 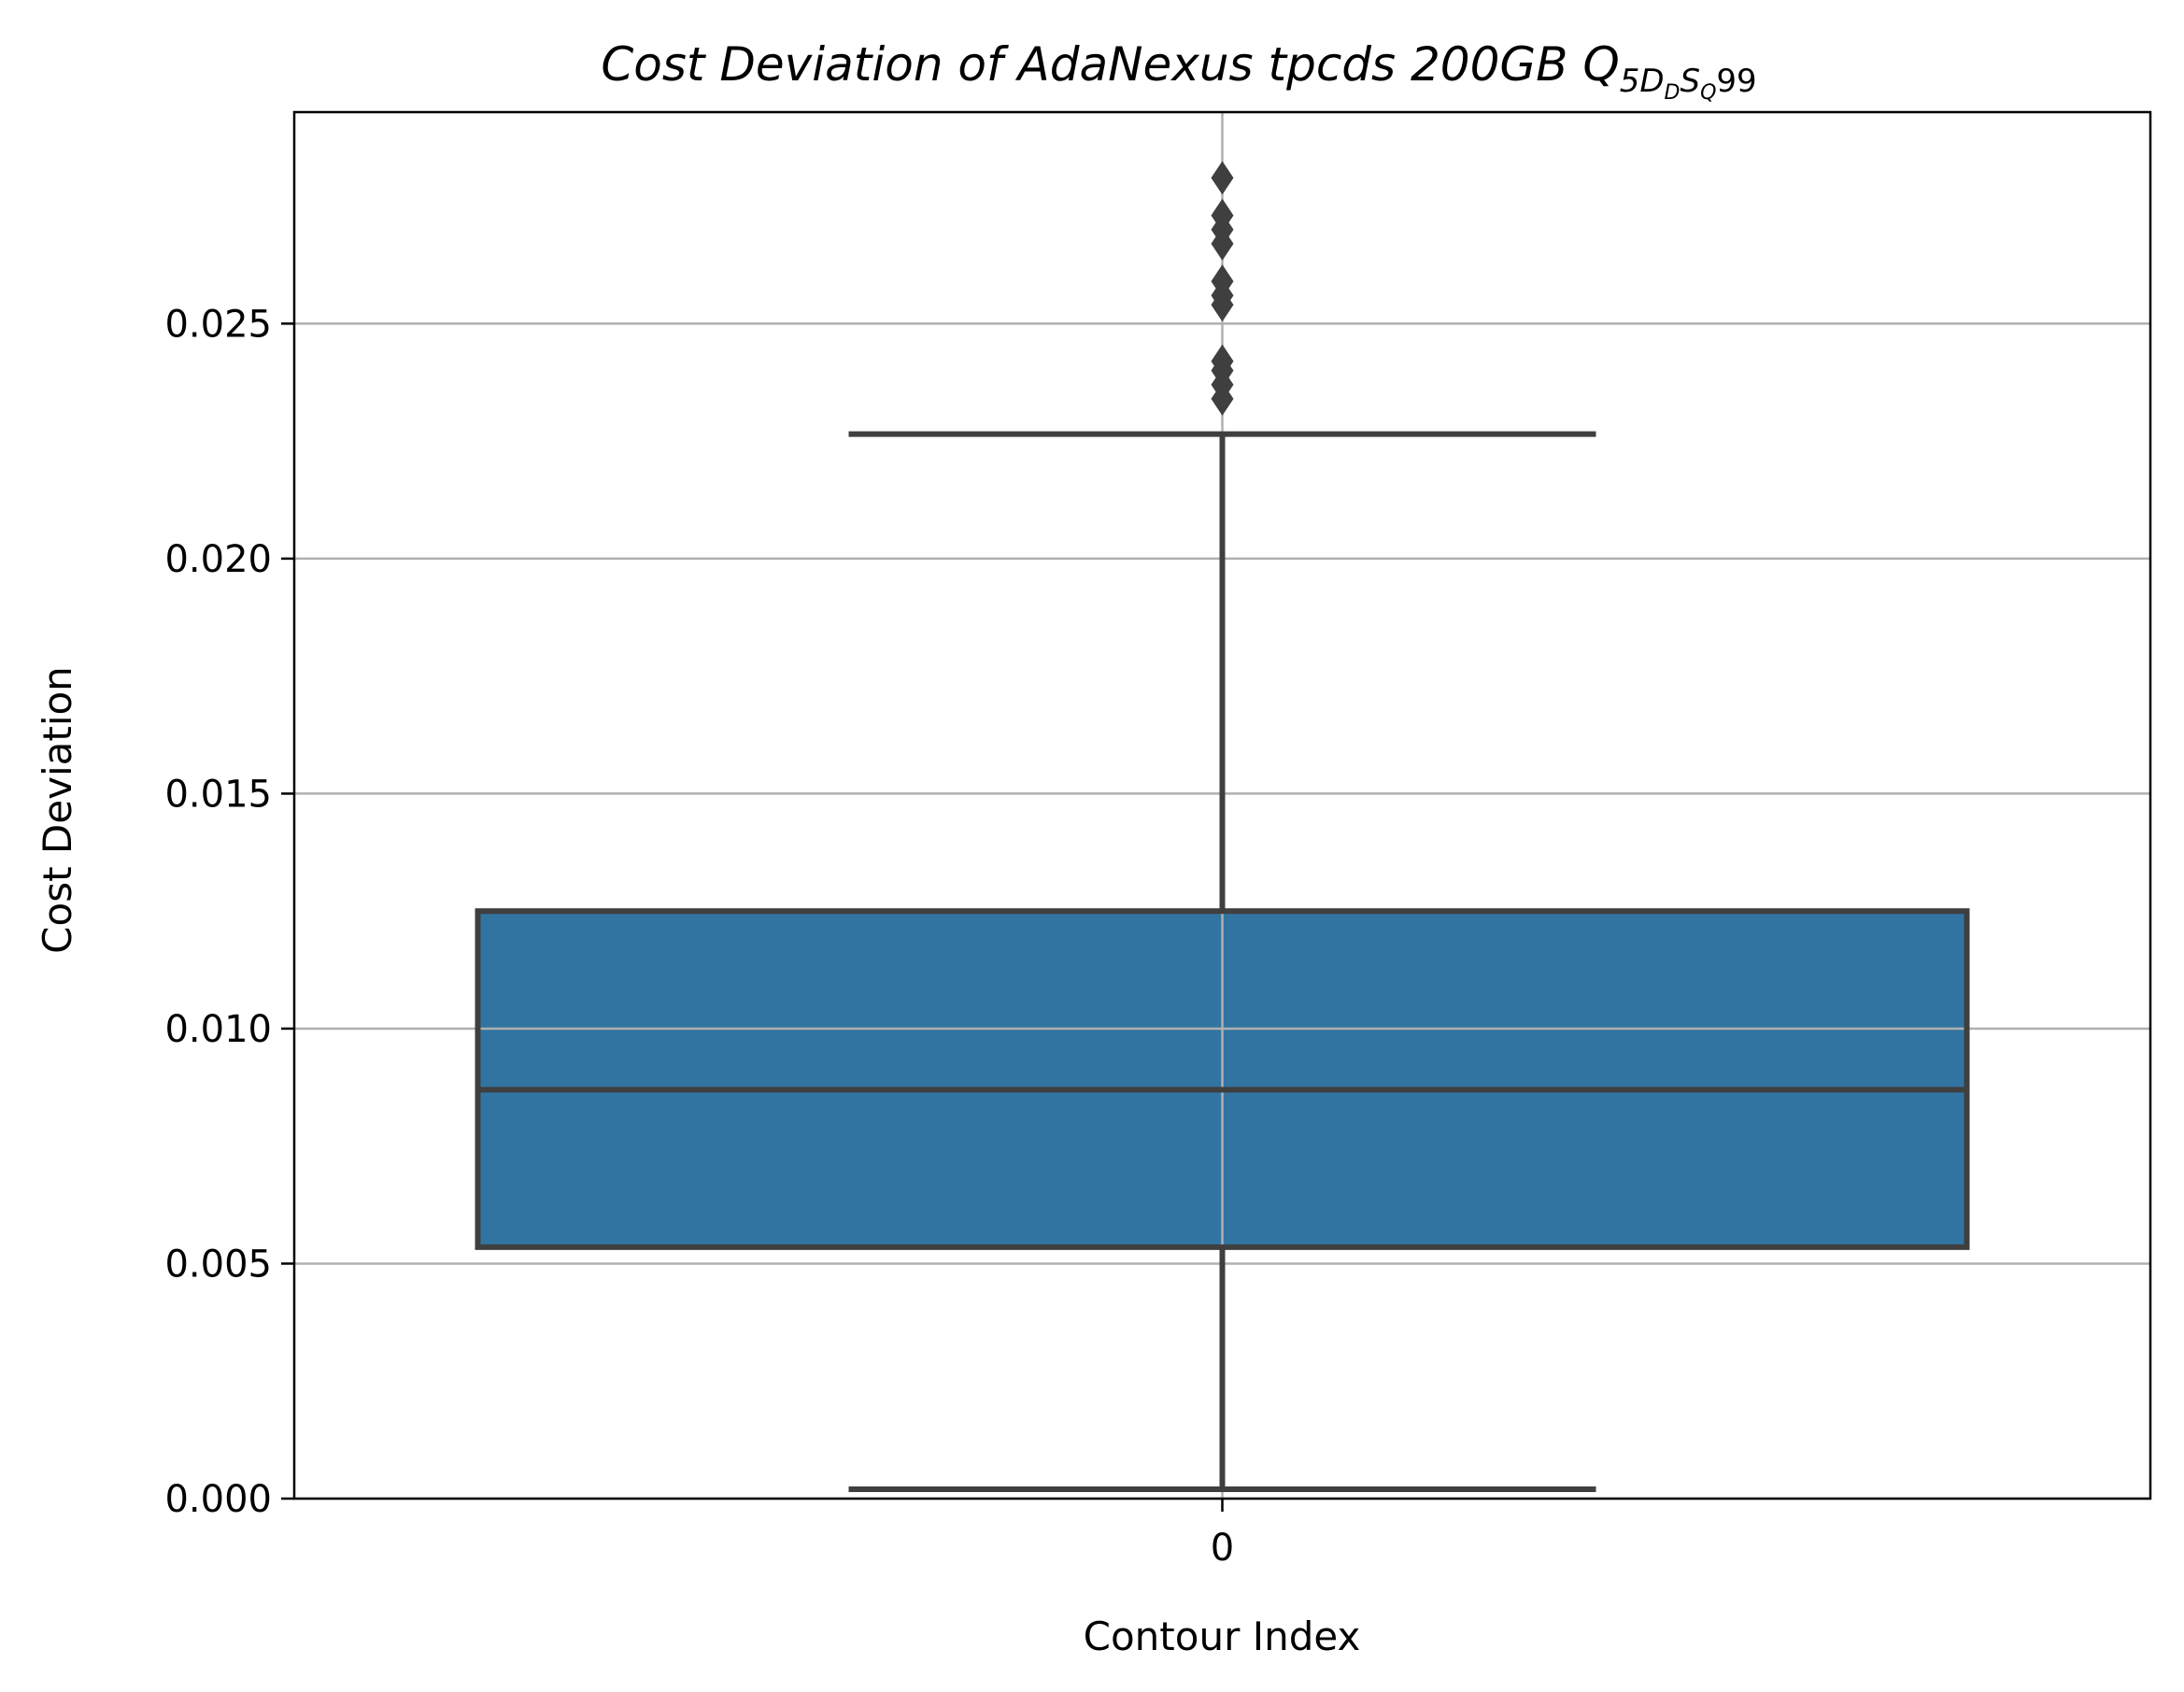 What do you see at coordinates (57, 810) in the screenshot?
I see `y-axis-label: Cost Deviation` at bounding box center [57, 810].